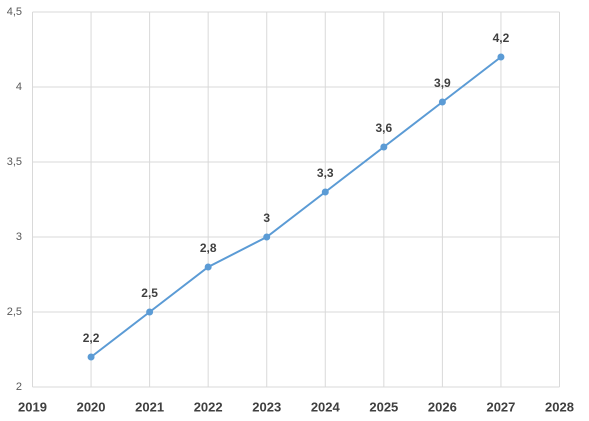 The width and height of the screenshot is (589, 421). What do you see at coordinates (19, 387) in the screenshot?
I see `y-tick-label: 2` at bounding box center [19, 387].